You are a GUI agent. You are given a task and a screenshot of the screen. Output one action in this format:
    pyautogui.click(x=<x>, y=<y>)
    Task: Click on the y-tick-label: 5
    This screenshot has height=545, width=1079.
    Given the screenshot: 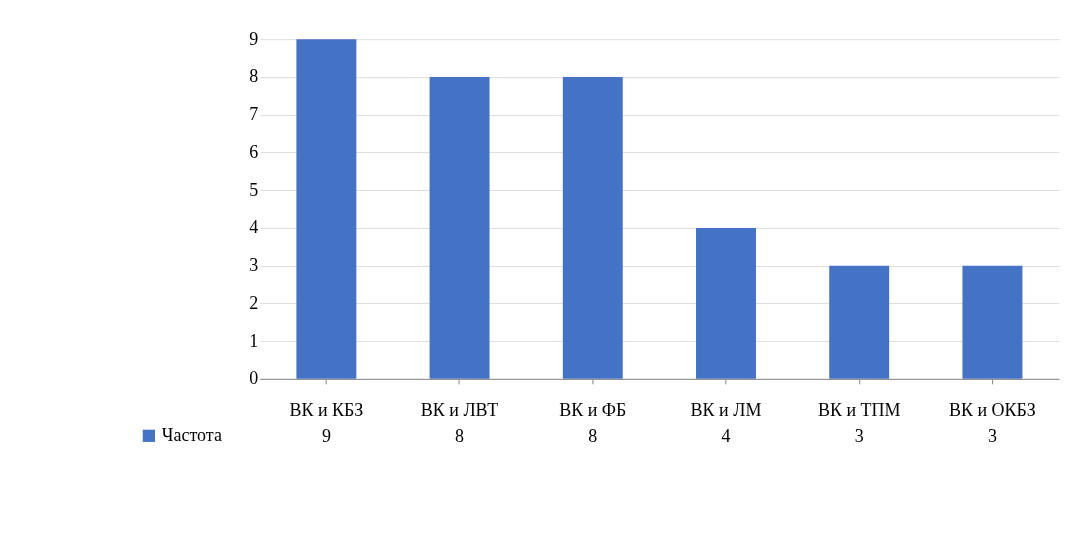 What is the action you would take?
    pyautogui.click(x=254, y=189)
    